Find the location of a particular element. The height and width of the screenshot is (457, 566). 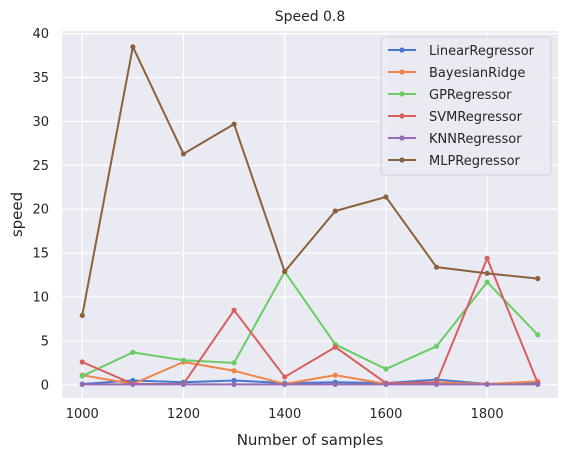

y-tick-label: 25 is located at coordinates (40, 166).